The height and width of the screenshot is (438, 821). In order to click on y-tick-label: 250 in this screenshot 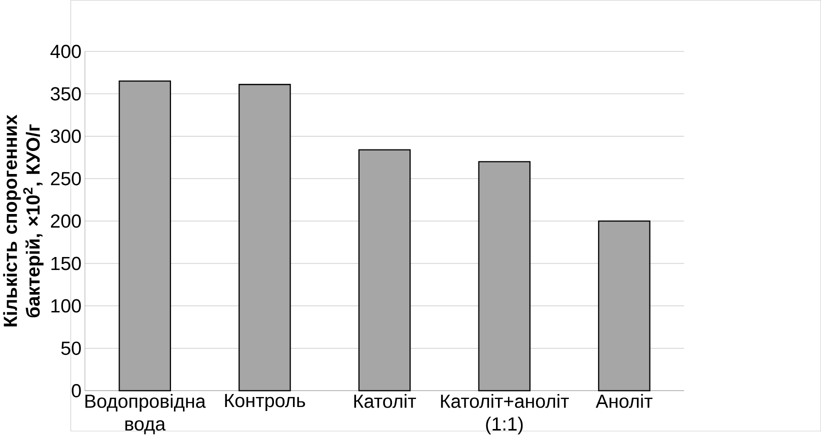, I will do `click(65, 179)`.